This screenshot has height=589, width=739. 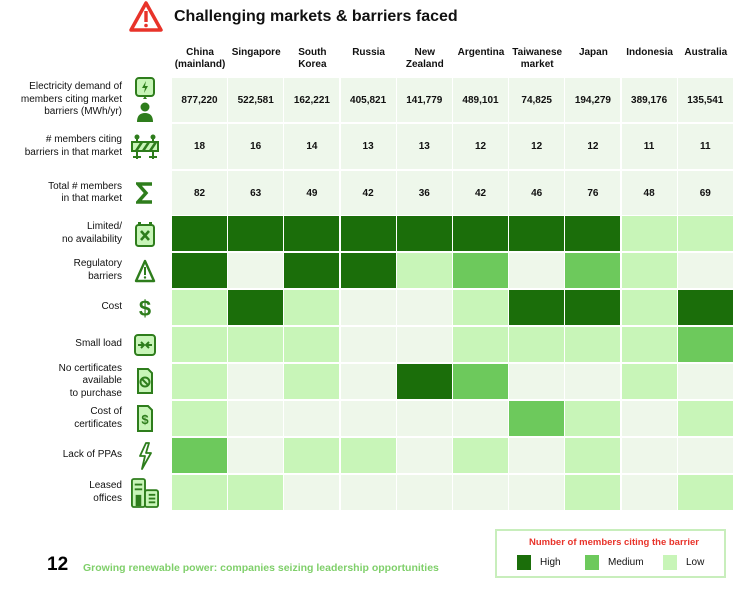 What do you see at coordinates (368, 100) in the screenshot?
I see `stat-cell: 405,821` at bounding box center [368, 100].